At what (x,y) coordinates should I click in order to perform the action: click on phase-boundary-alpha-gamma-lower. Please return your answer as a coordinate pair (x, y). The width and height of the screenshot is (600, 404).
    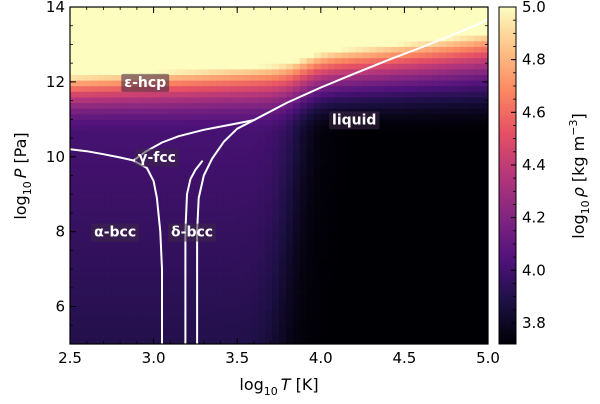
    Looking at the image, I should click on (147, 251).